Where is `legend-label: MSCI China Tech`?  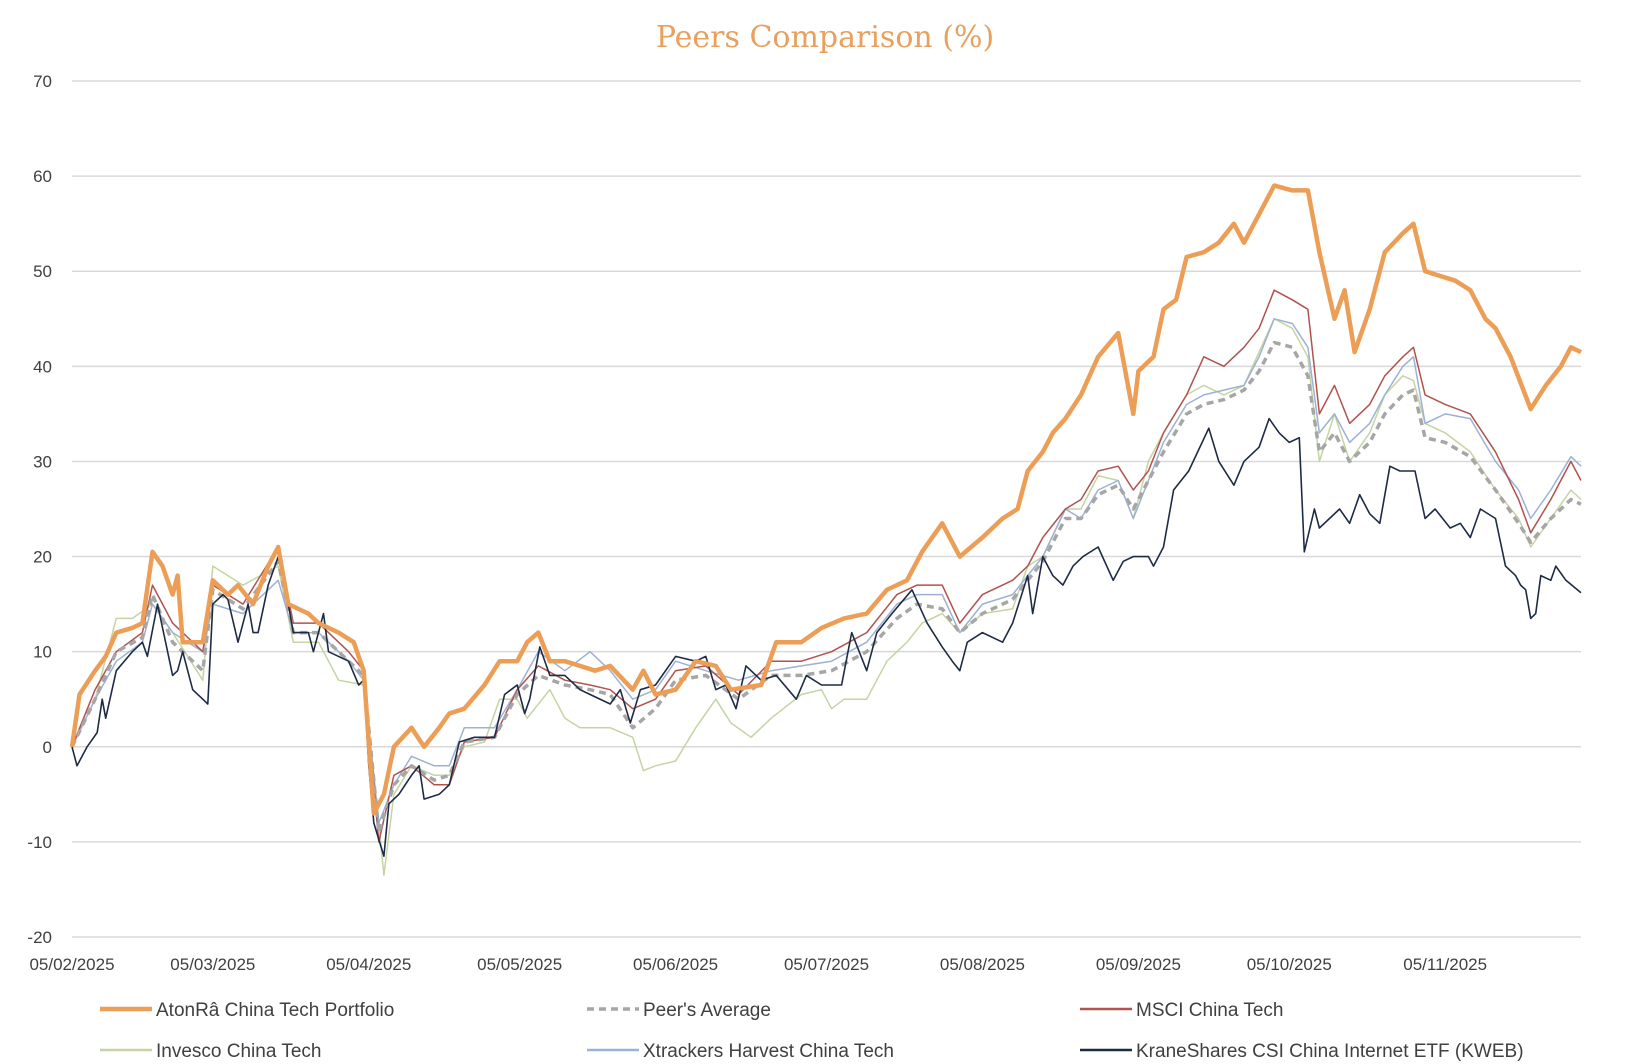 legend-label: MSCI China Tech is located at coordinates (1210, 1010).